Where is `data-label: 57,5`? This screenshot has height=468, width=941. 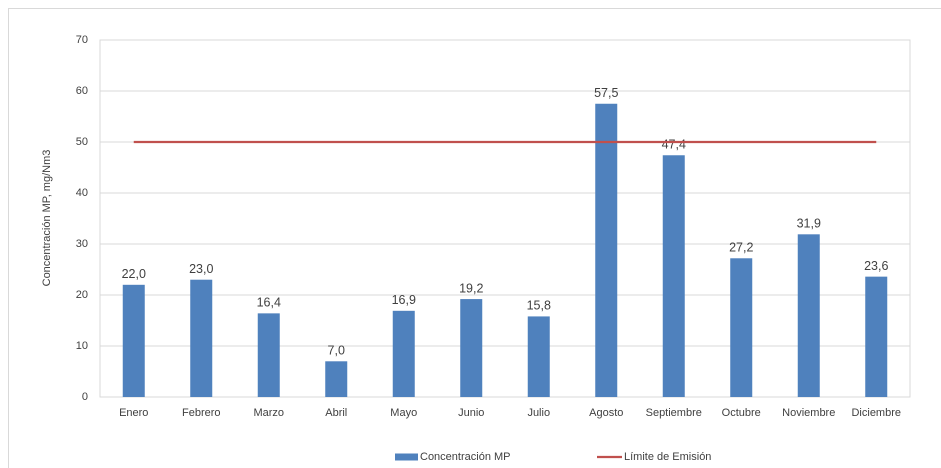 data-label: 57,5 is located at coordinates (606, 93).